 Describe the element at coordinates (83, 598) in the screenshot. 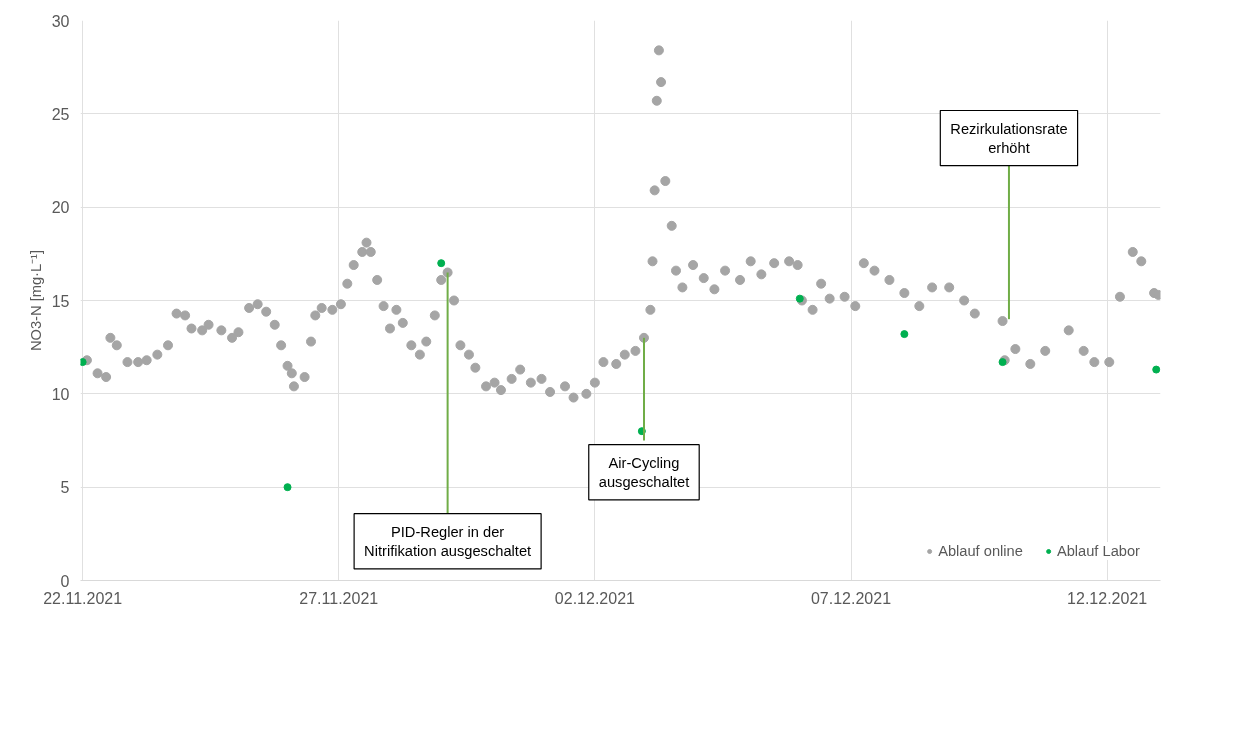

I see `x-tick-label: 22.11.2021` at that location.